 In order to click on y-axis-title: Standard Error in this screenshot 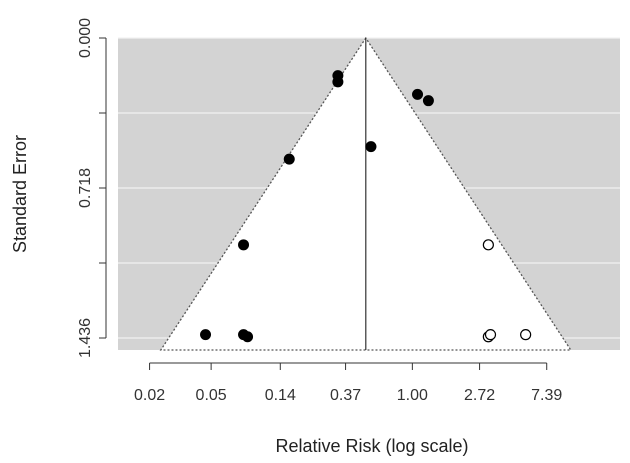, I will do `click(20, 194)`.